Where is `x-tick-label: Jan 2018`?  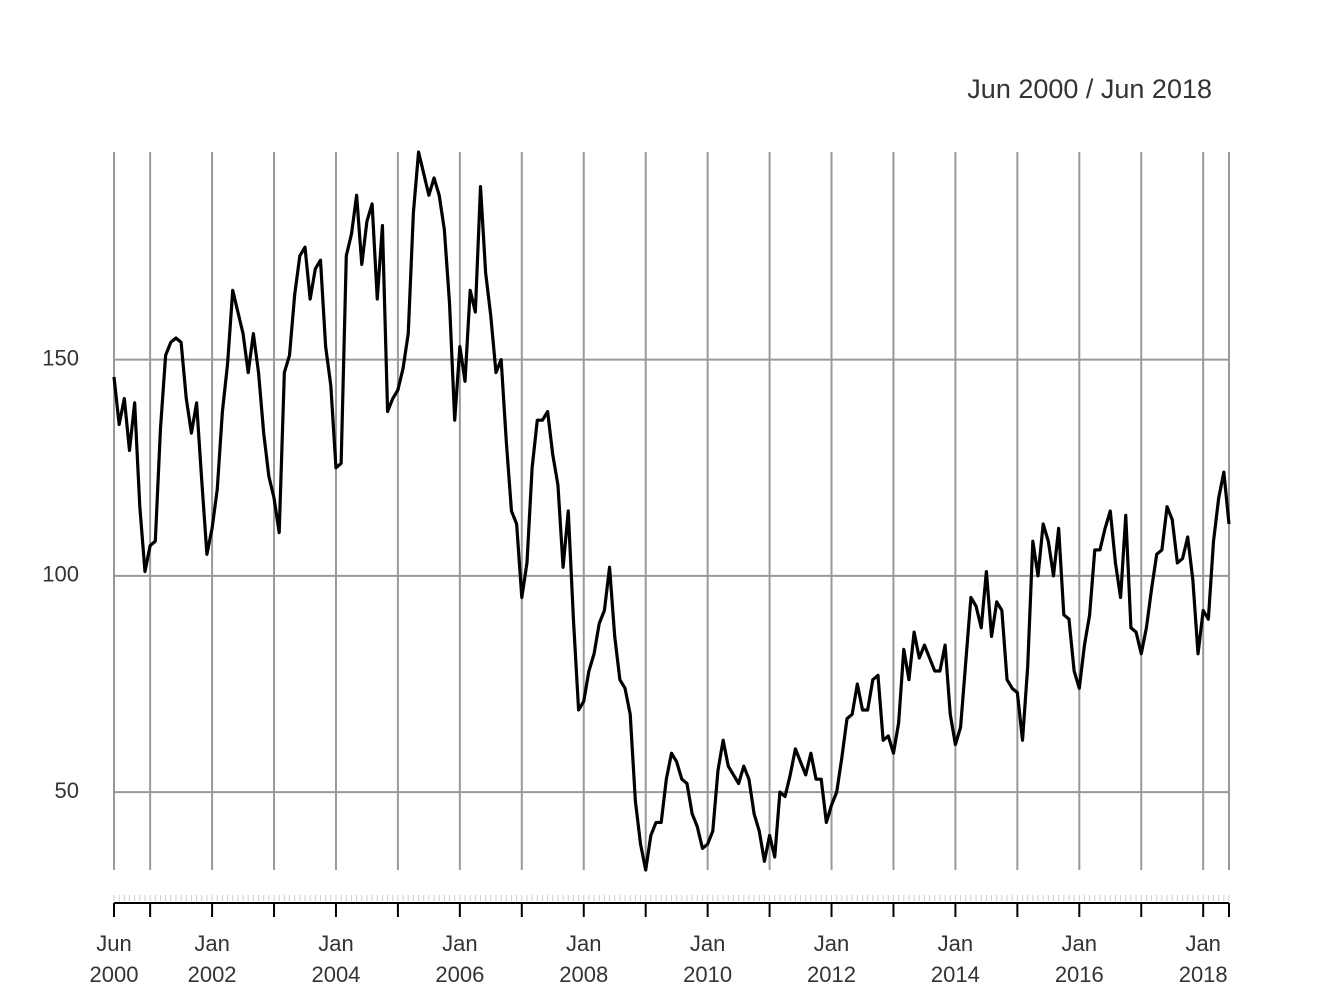 x-tick-label: Jan 2018 is located at coordinates (1203, 959).